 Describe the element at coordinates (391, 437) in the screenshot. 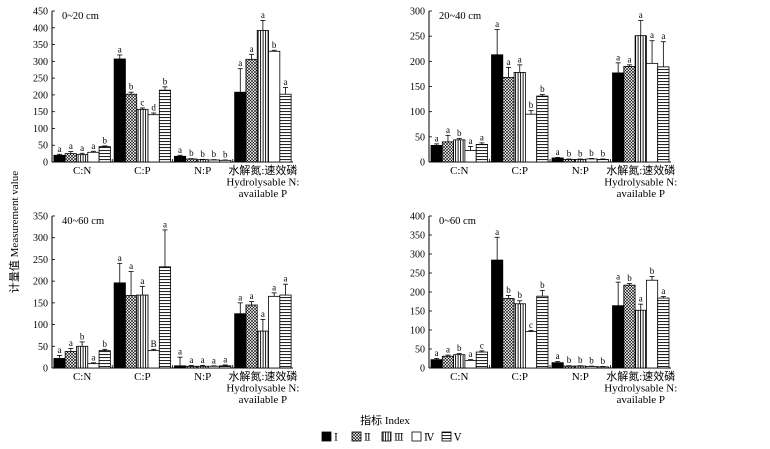

I see `legend: Ⅰ Ⅱ Ⅲ Ⅳ Ⅴ` at that location.